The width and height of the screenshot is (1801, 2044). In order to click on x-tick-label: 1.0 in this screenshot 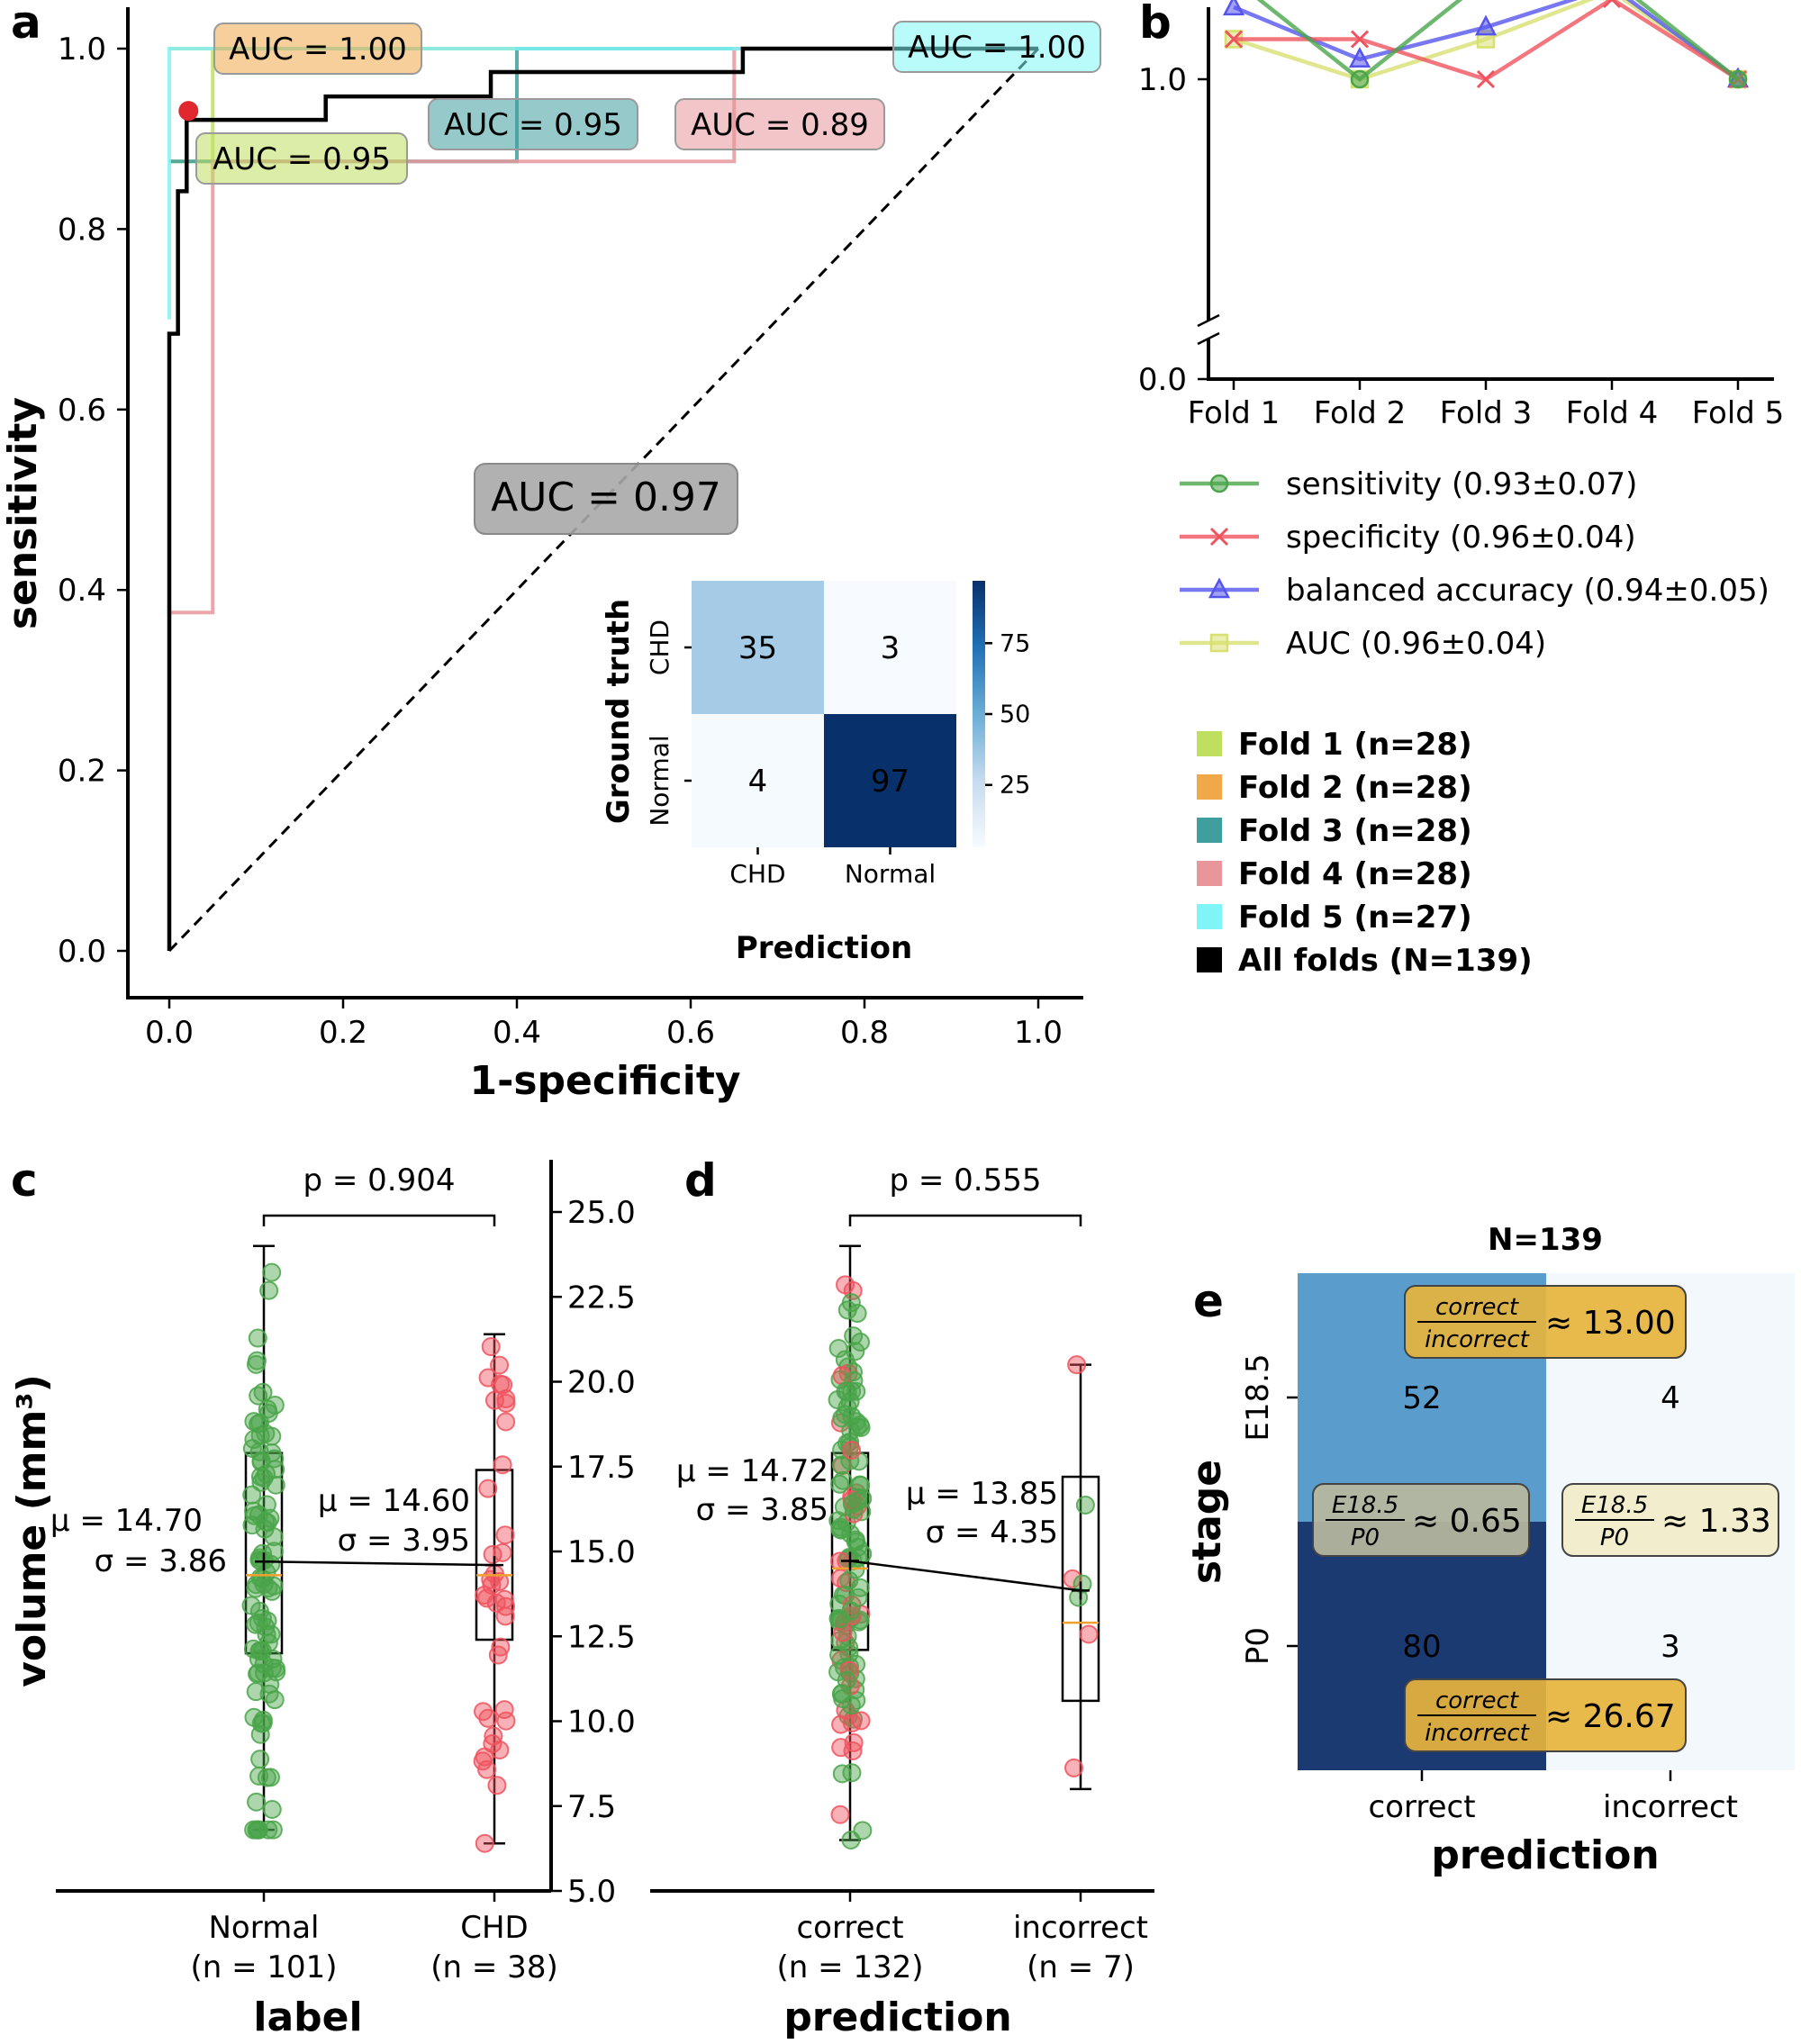, I will do `click(1038, 1033)`.